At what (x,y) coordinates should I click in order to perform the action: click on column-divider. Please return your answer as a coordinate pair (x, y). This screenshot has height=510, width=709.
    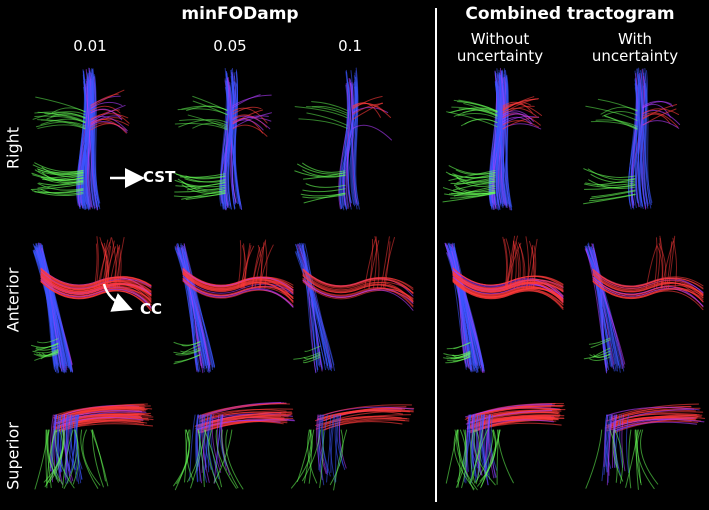
    Looking at the image, I should click on (436, 255).